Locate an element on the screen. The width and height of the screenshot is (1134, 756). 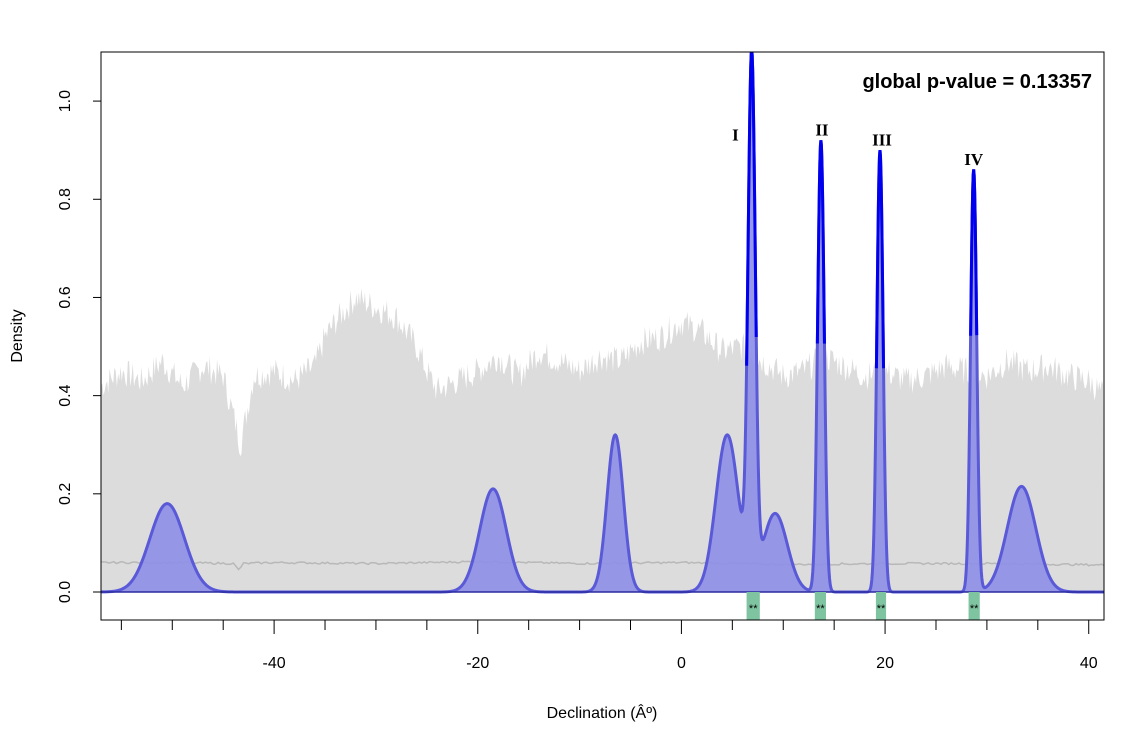
y-tick-label-4: 0.8 is located at coordinates (65, 199).